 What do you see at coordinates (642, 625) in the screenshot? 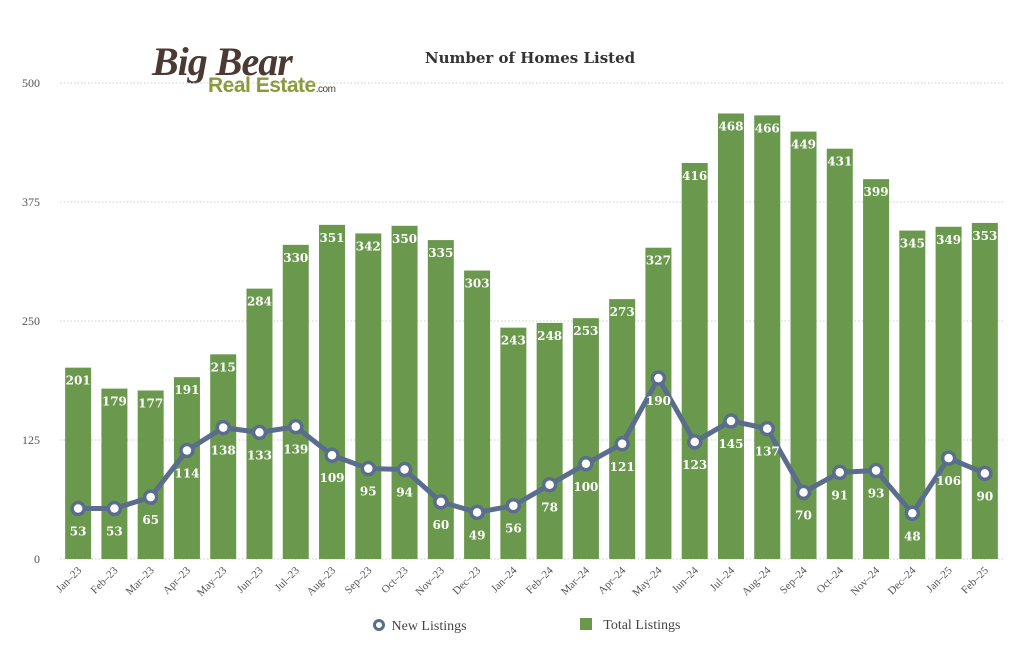
I see `legend-total-listings-label: Total Listings` at bounding box center [642, 625].